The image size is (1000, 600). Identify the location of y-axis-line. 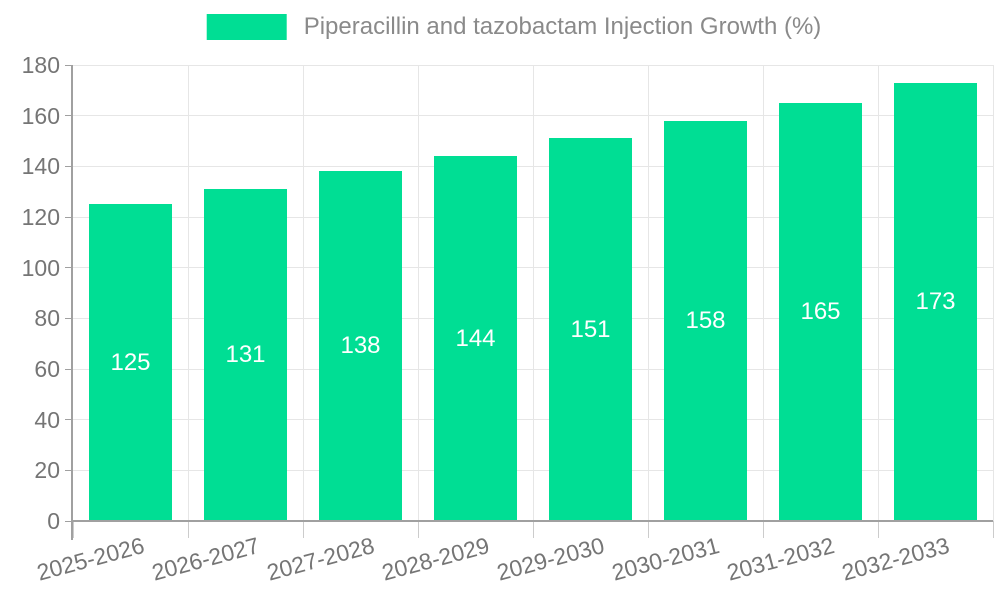
(72, 302).